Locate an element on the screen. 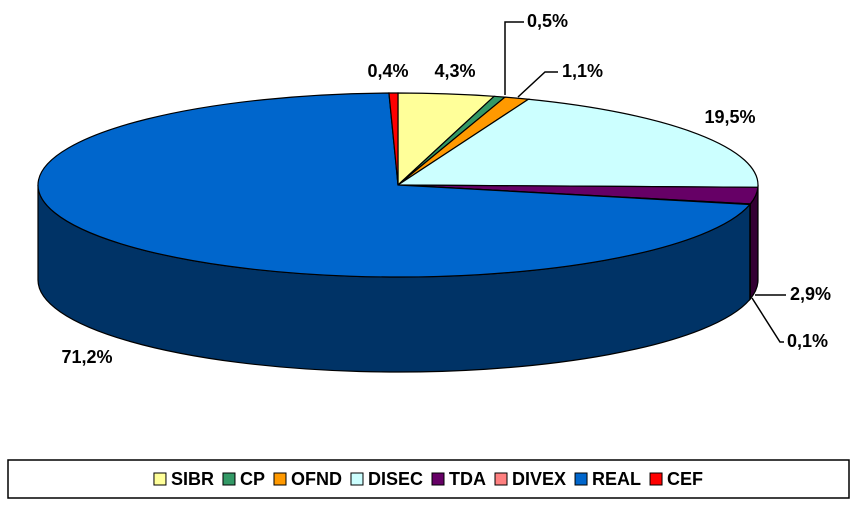 This screenshot has width=860, height=524. data-label: 0,5% is located at coordinates (547, 21).